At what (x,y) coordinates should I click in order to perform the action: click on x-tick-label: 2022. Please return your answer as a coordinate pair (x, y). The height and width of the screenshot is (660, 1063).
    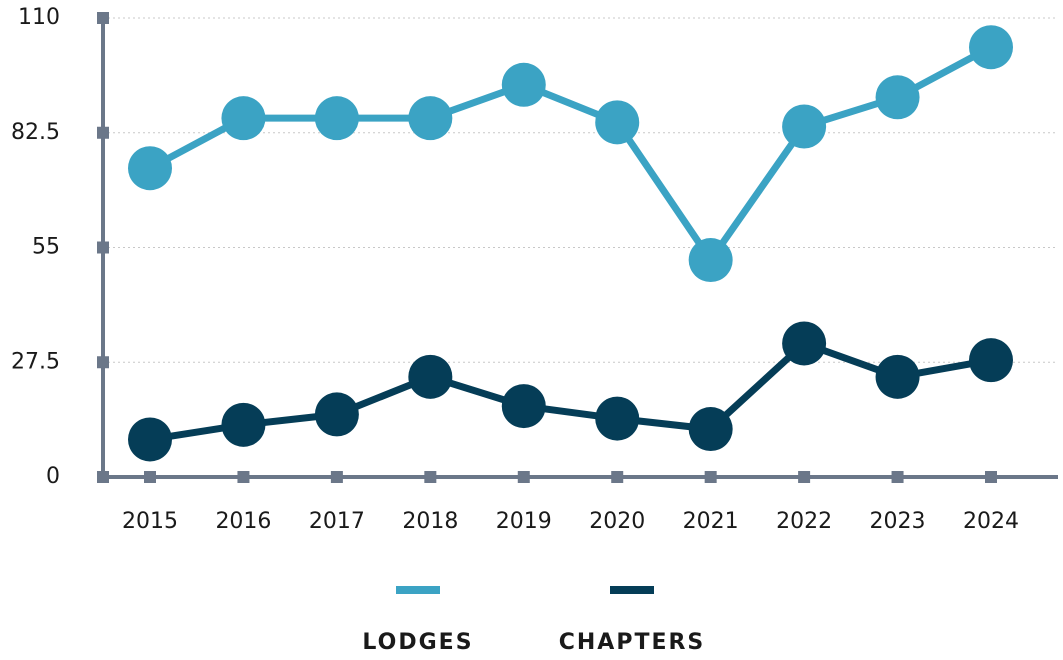
    Looking at the image, I should click on (804, 521).